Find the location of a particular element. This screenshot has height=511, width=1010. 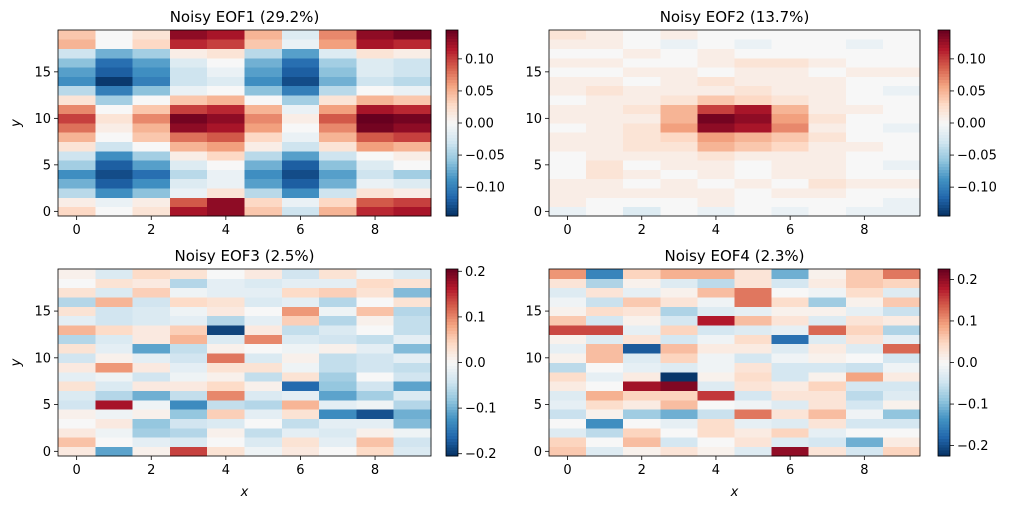

colorbar-tick-label: 0.2 is located at coordinates (475, 272).